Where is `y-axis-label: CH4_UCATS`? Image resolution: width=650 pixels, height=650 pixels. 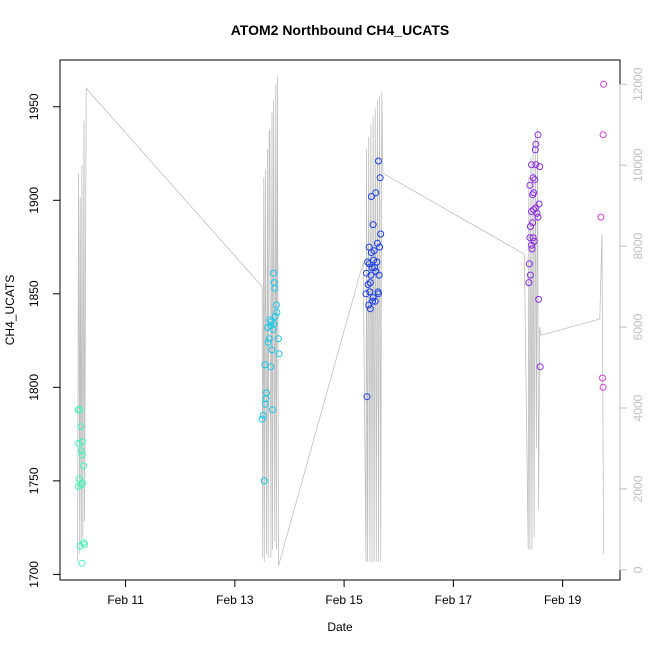 y-axis-label: CH4_UCATS is located at coordinates (10, 310).